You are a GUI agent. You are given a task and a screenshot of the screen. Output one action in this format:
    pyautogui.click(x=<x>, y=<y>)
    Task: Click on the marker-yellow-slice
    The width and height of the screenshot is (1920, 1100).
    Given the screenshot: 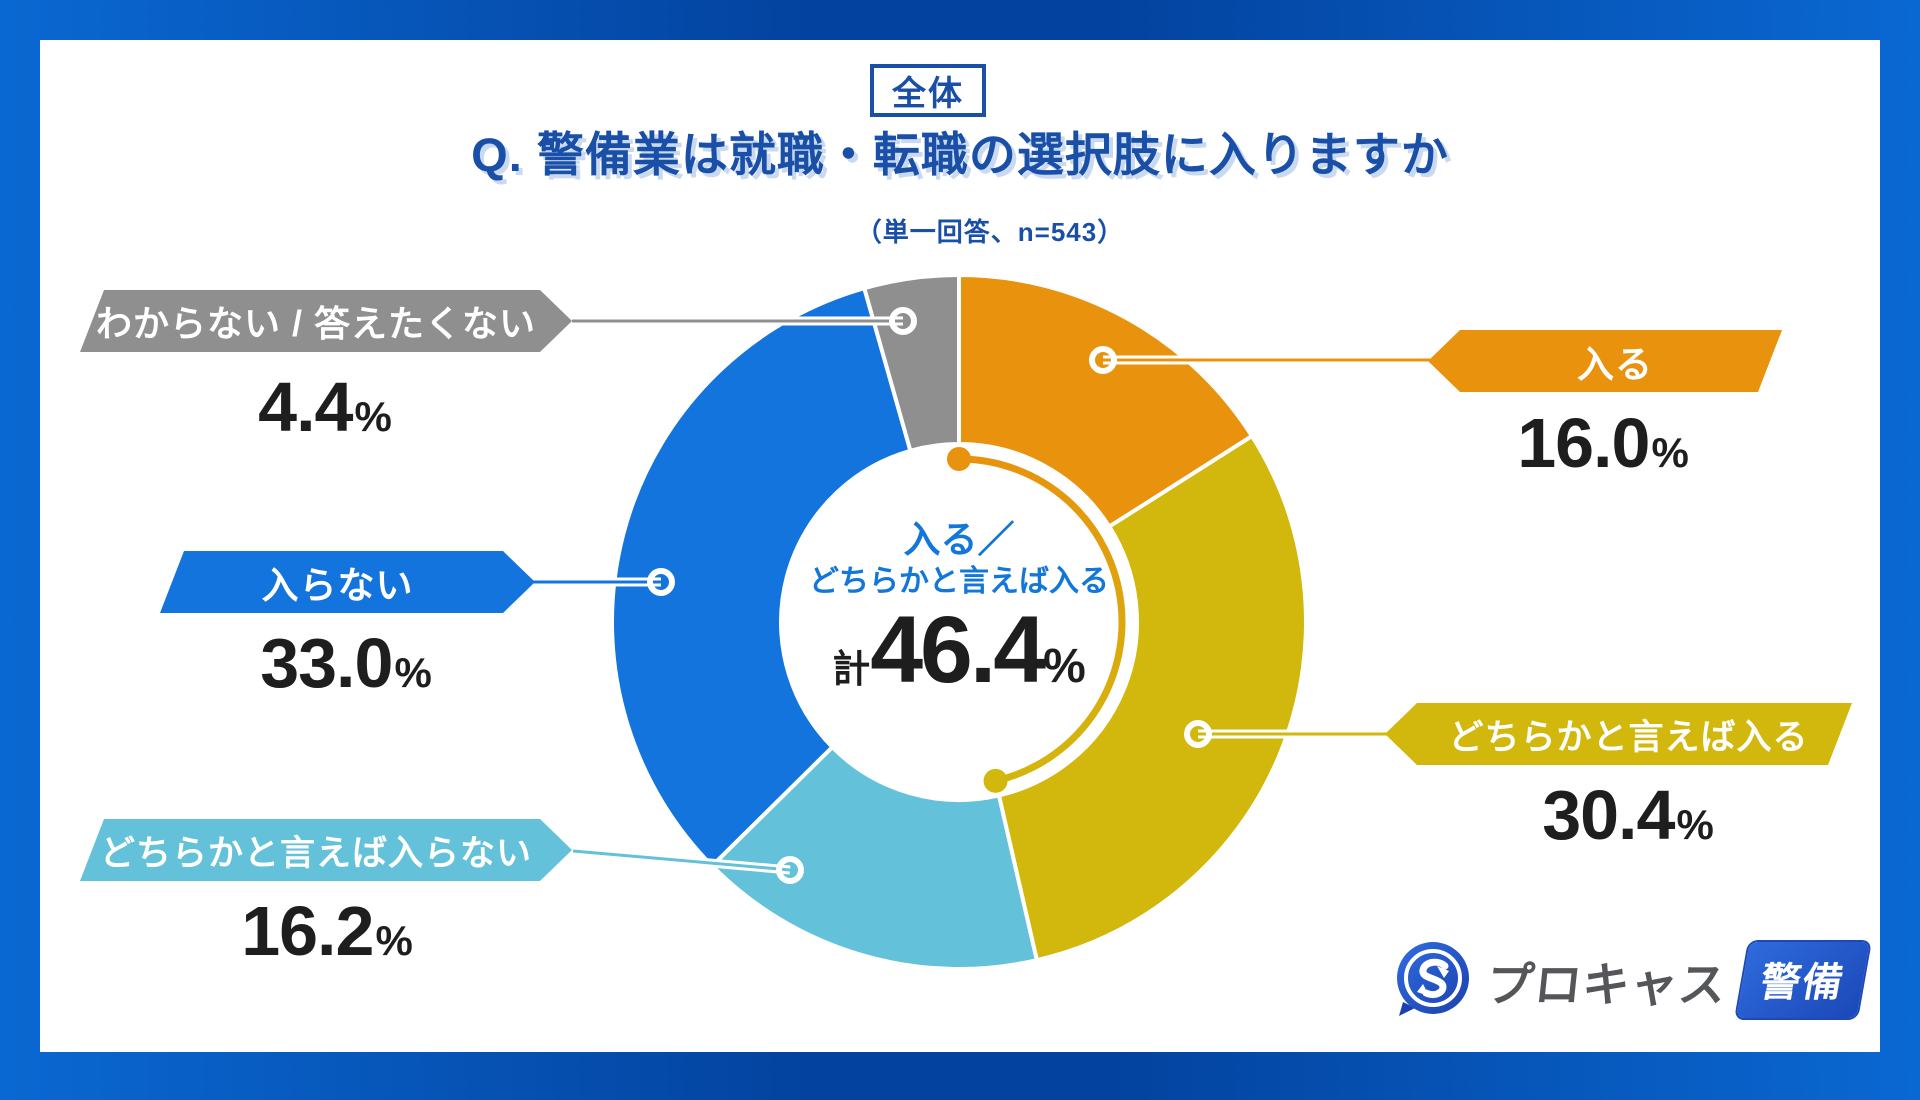 What is the action you would take?
    pyautogui.click(x=1198, y=734)
    